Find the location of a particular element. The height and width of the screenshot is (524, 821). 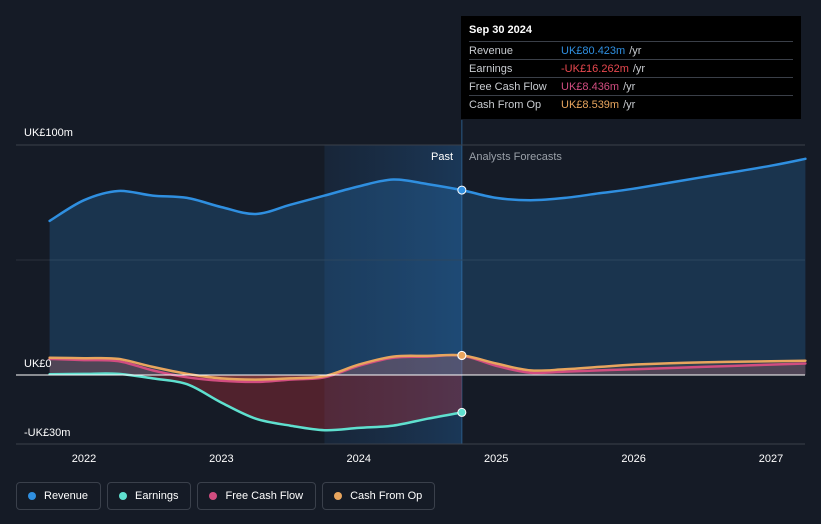

tooltip-label: Cash From Op is located at coordinates (505, 104).